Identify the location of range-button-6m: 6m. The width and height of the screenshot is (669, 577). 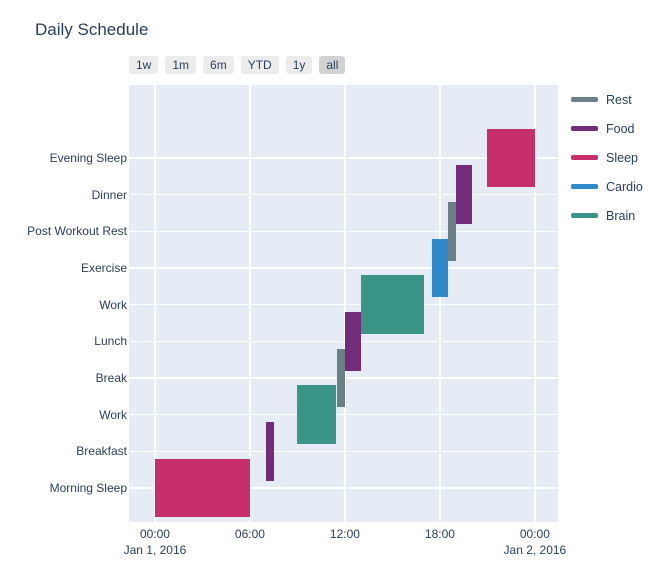
(218, 65).